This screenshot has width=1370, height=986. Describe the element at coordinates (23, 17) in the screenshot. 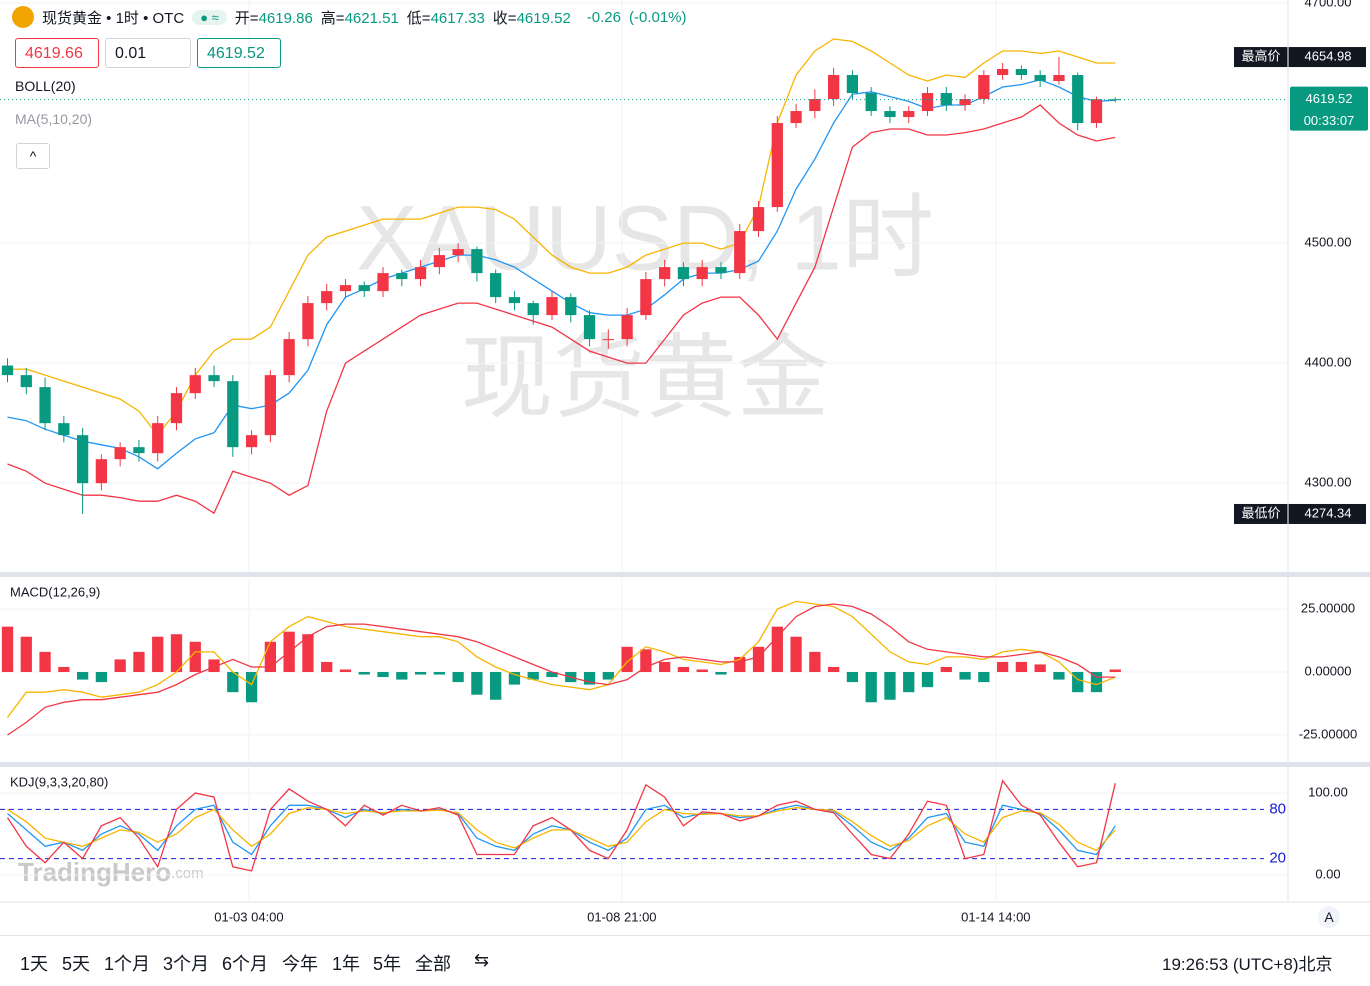

I see `symbol-icon` at that location.